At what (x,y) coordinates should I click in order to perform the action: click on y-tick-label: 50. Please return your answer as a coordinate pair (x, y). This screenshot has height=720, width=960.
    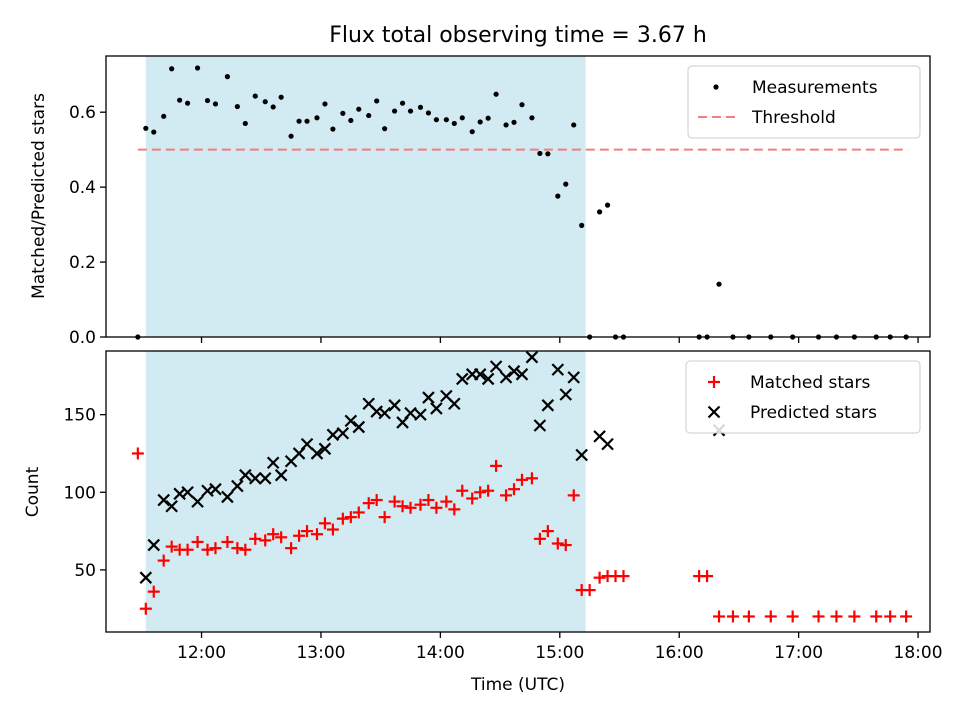
    Looking at the image, I should click on (85, 571).